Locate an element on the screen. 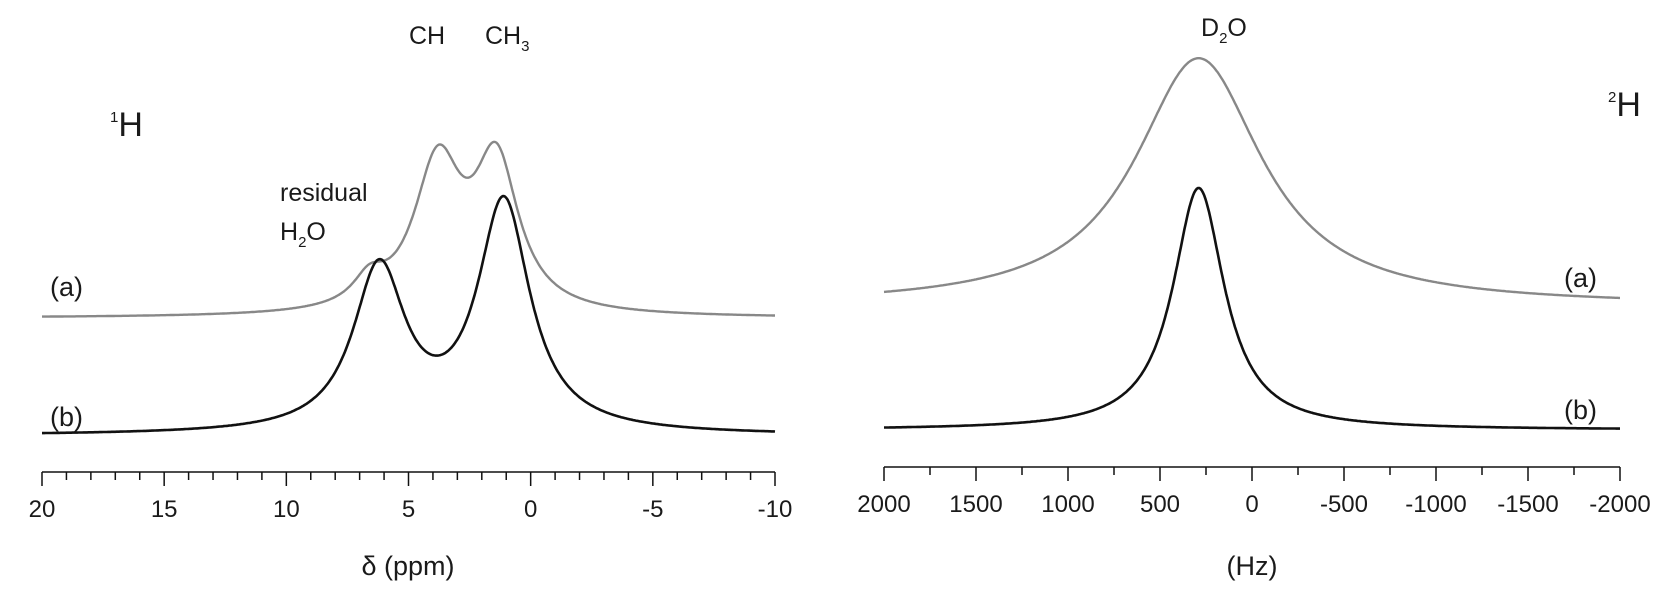 This screenshot has height=598, width=1670. x-tick-label: -2000 is located at coordinates (1619, 504).